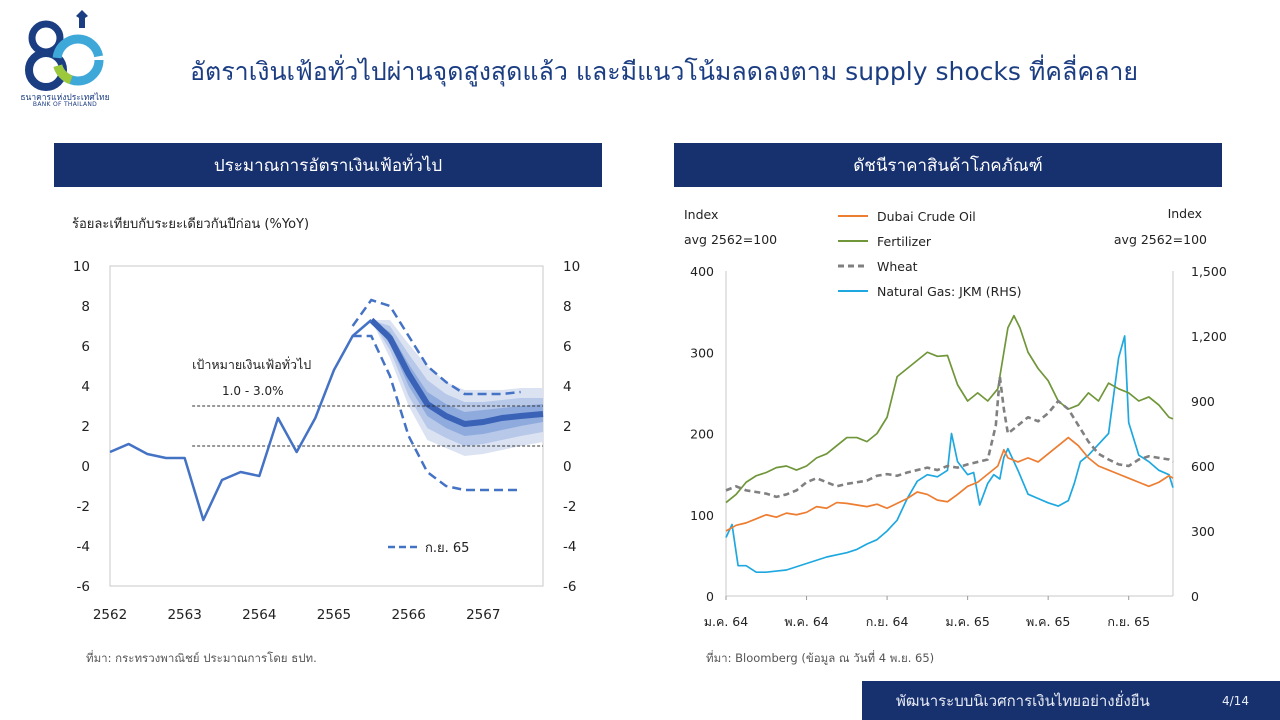 The height and width of the screenshot is (720, 1280). What do you see at coordinates (436, 347) in the screenshot?
I see `forecast-upper-line` at bounding box center [436, 347].